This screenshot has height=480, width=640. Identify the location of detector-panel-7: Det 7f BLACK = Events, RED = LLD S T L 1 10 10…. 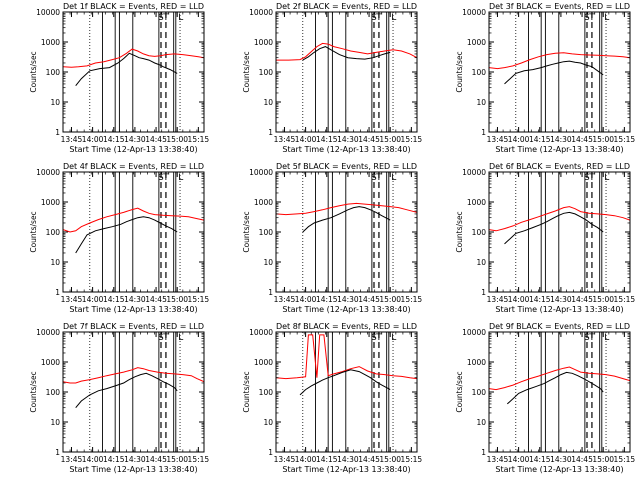
(119, 398).